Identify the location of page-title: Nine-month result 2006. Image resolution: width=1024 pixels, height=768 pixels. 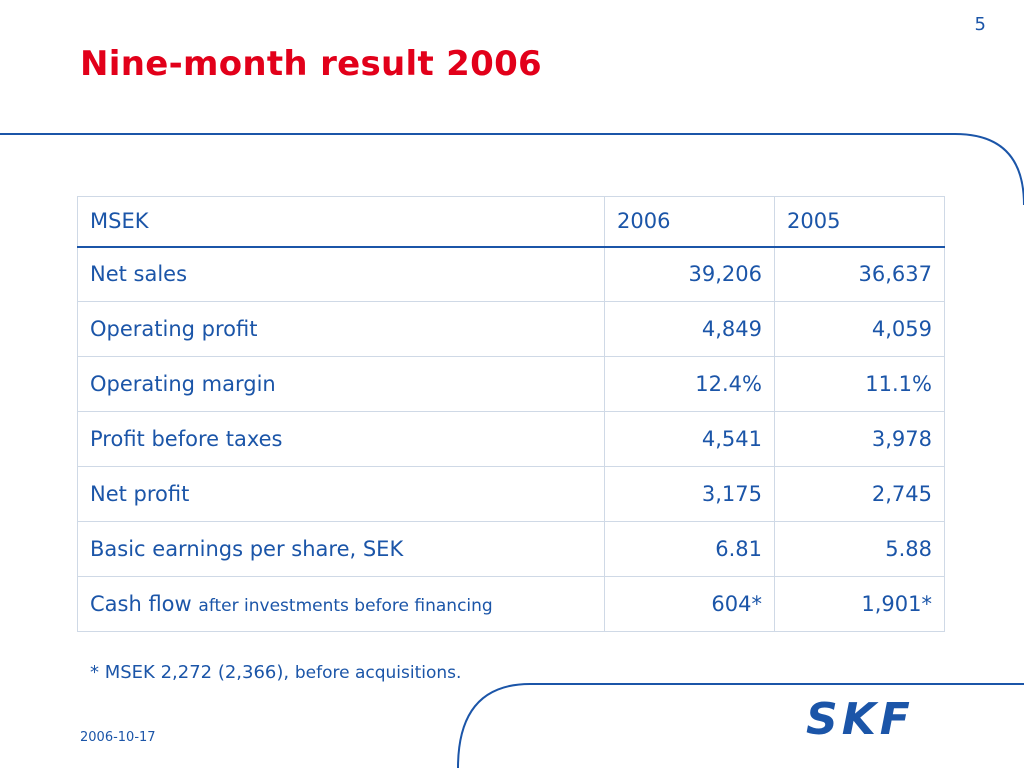
(311, 64).